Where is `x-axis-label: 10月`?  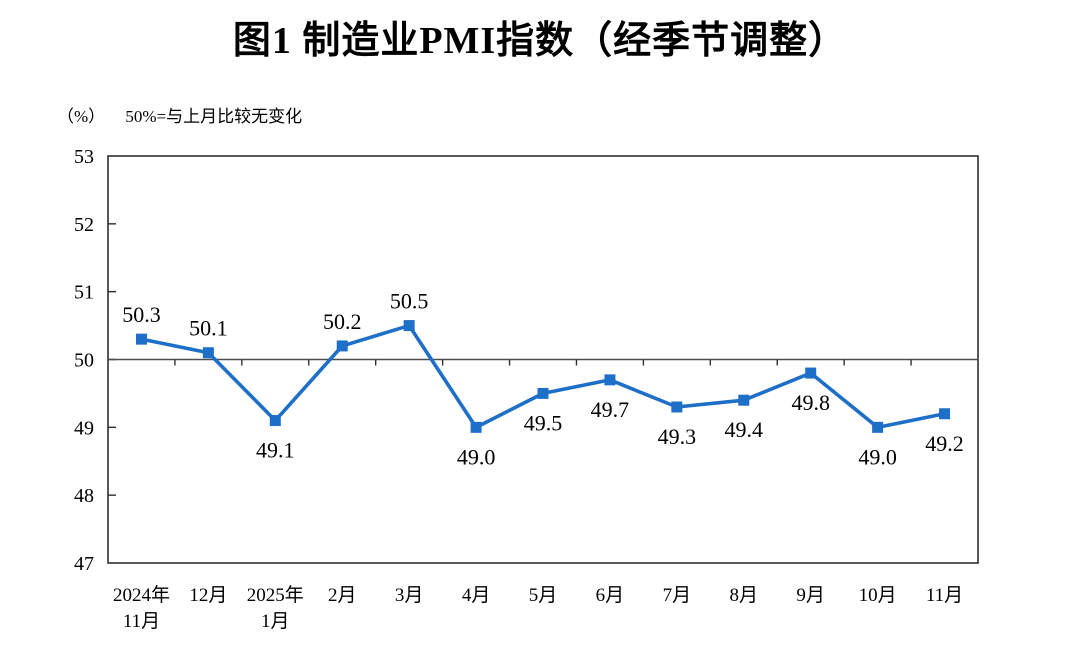
x-axis-label: 10月 is located at coordinates (878, 595).